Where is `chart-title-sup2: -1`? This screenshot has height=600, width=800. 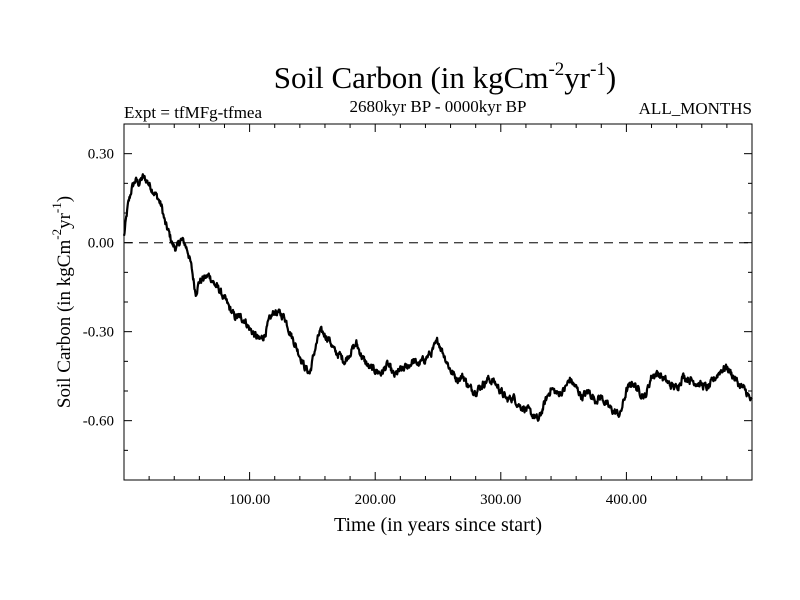
chart-title-sup2: -1 is located at coordinates (598, 69).